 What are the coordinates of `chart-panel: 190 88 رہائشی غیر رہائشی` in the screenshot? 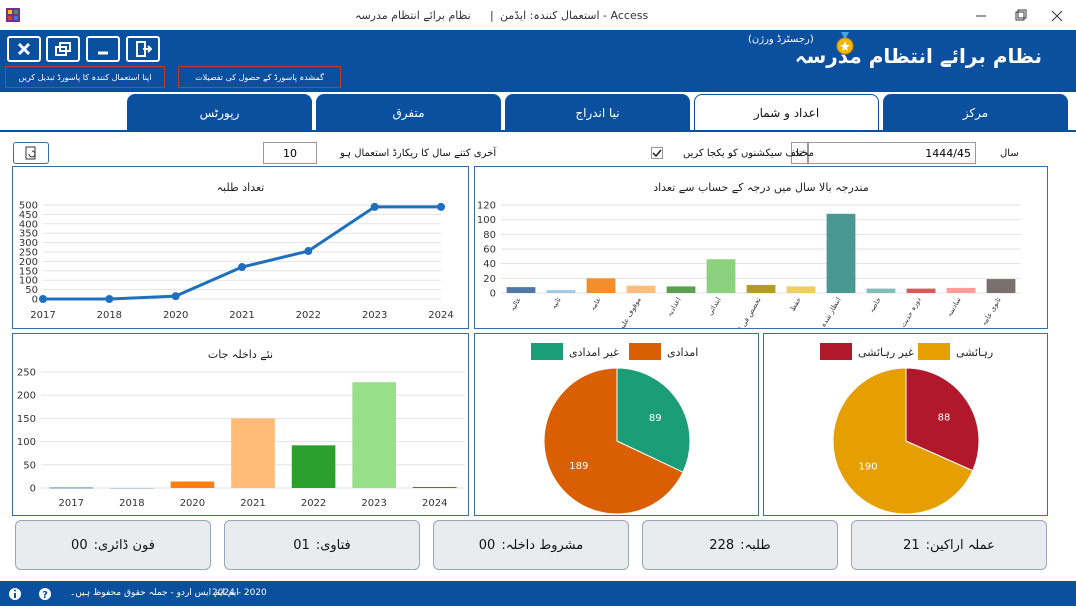 It's located at (905, 424).